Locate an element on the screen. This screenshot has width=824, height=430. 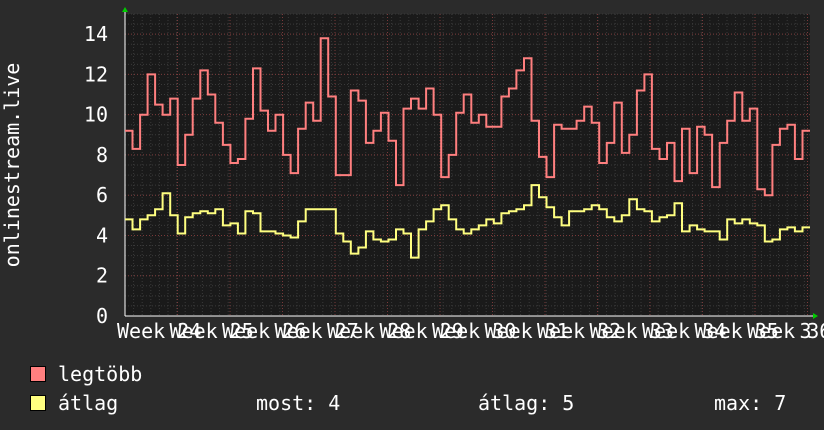
x-axis-arrow is located at coordinates (815, 316).